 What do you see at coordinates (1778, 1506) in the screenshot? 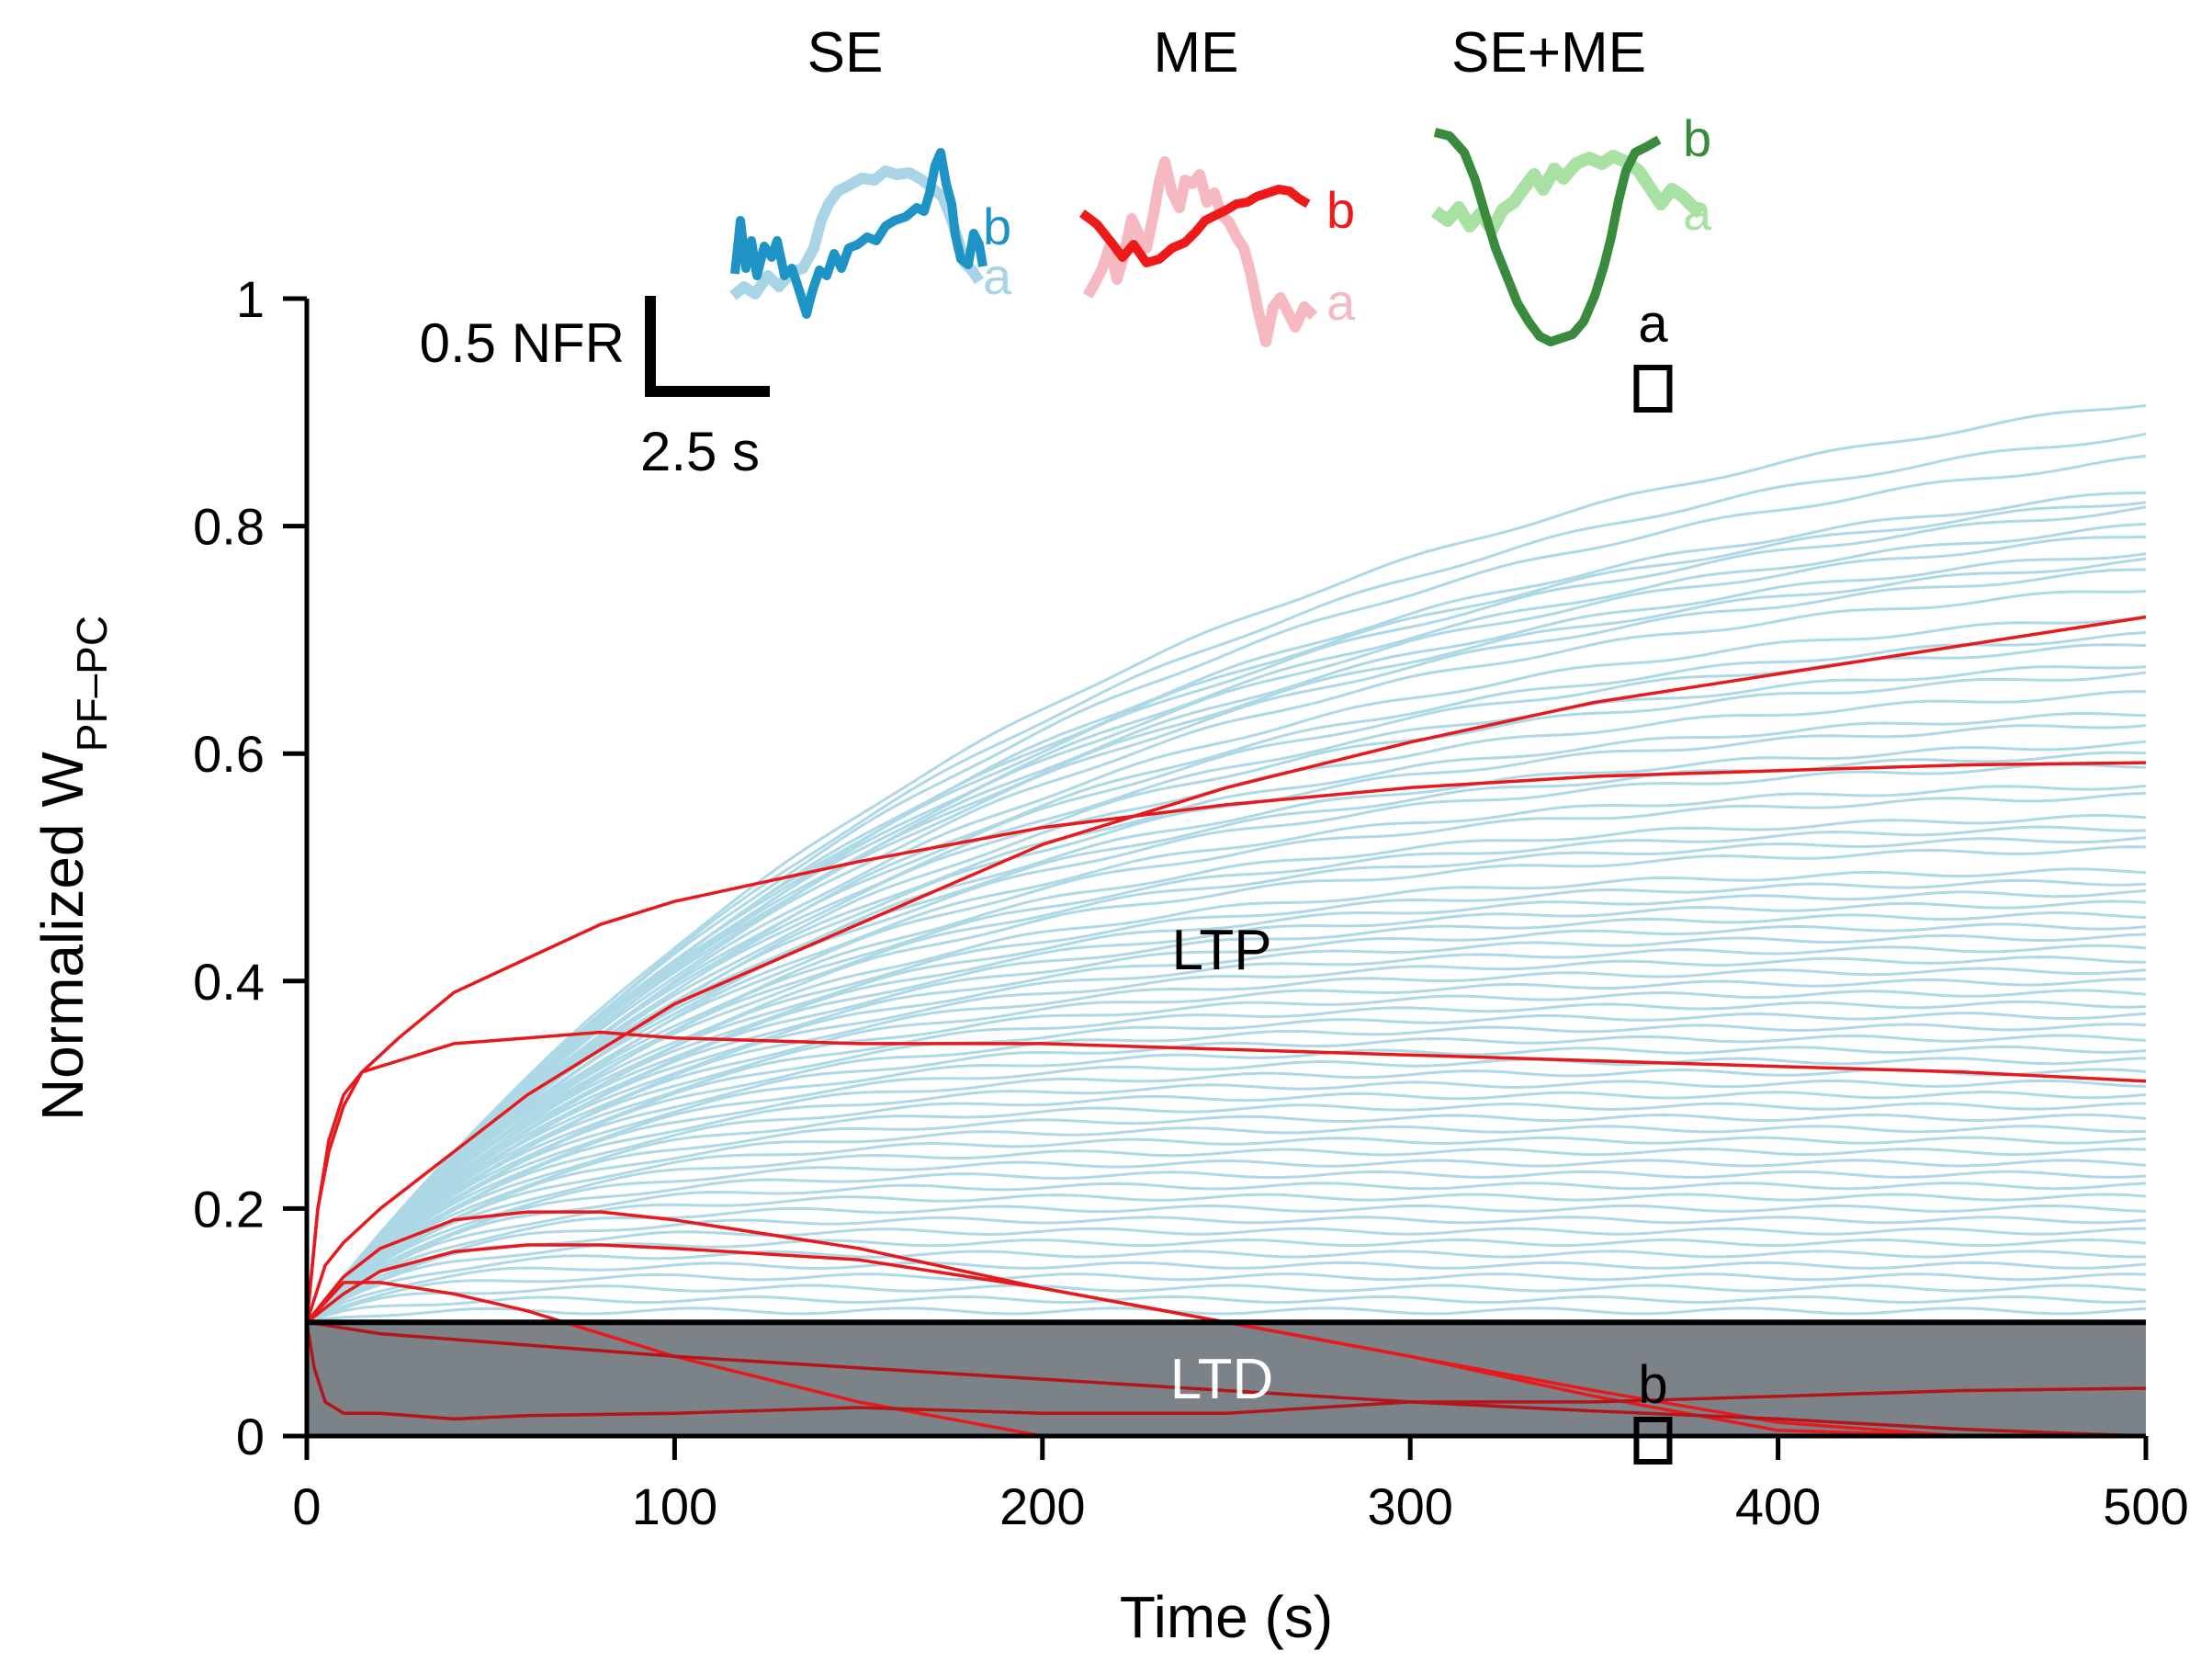
I see `x-tick-label: 400` at bounding box center [1778, 1506].